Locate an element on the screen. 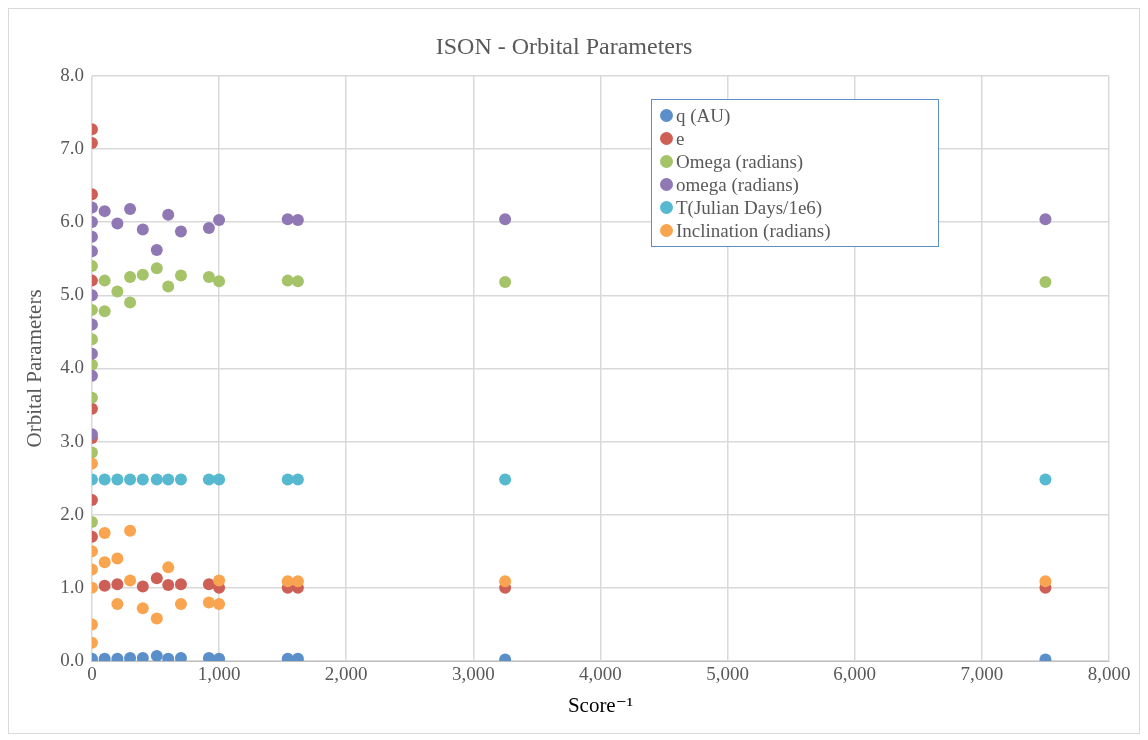  legend-label: e is located at coordinates (680, 138).